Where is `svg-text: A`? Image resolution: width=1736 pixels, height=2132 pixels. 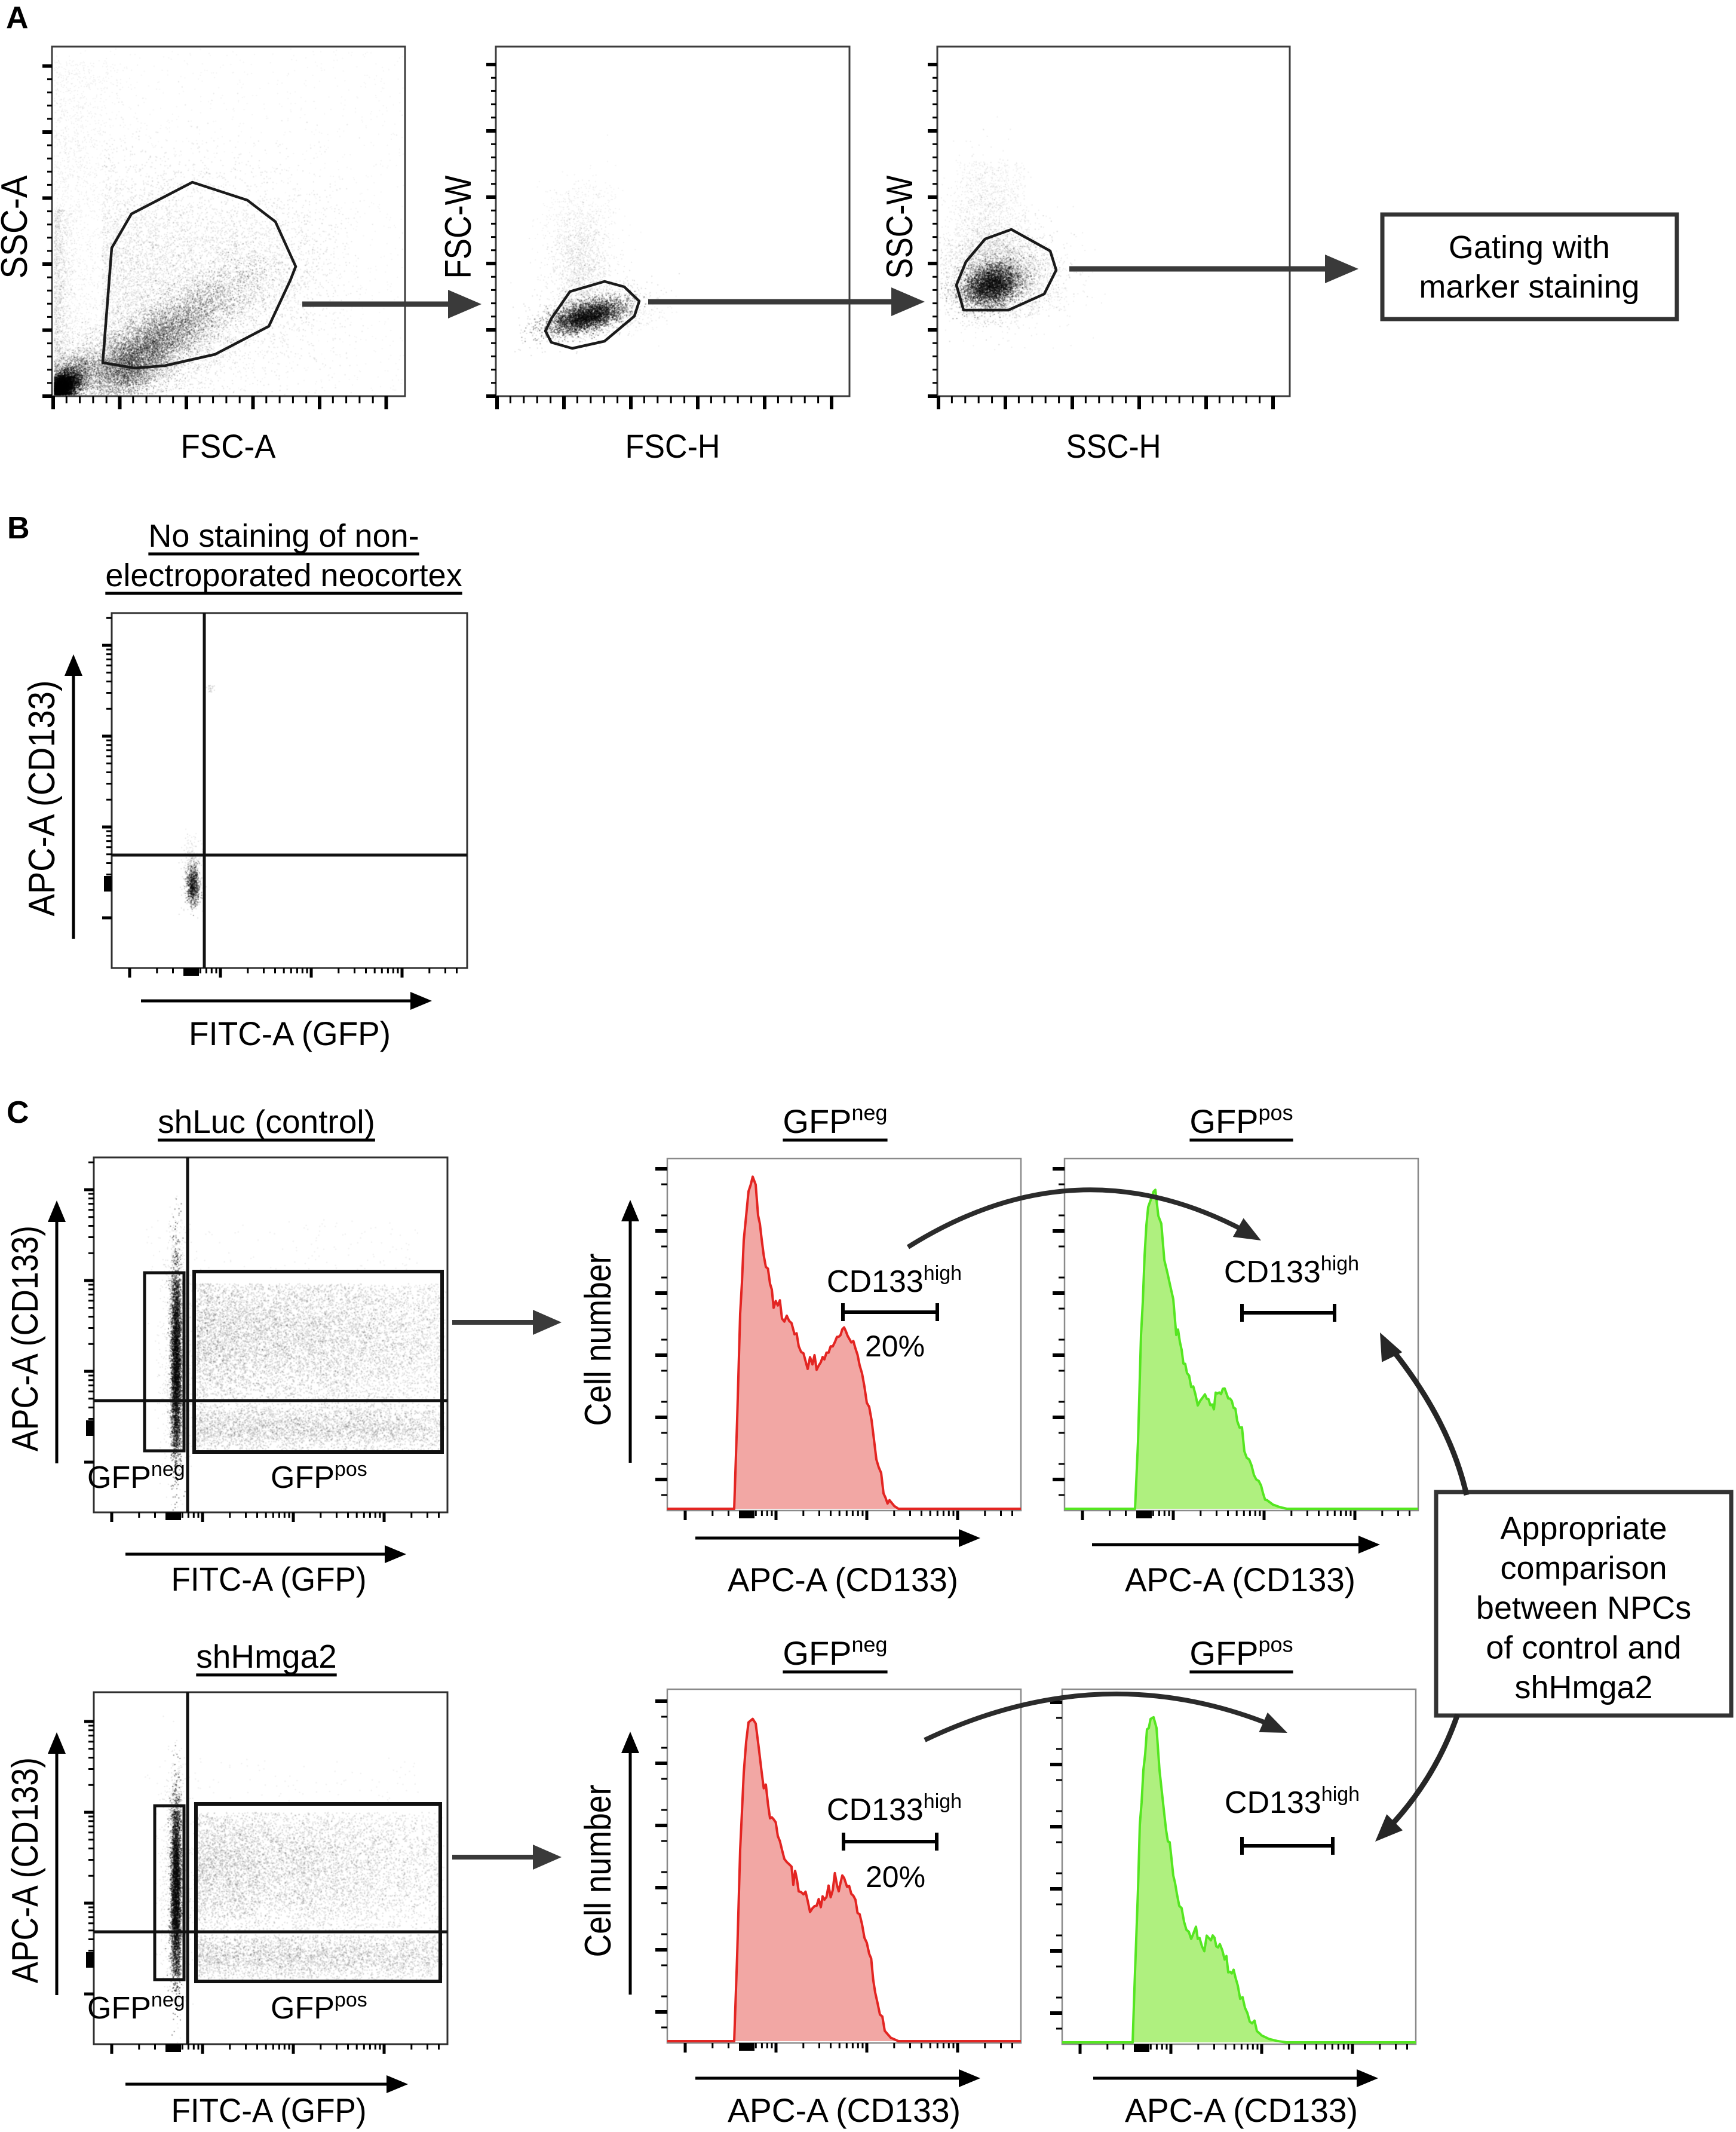 svg-text: A is located at coordinates (17, 18).